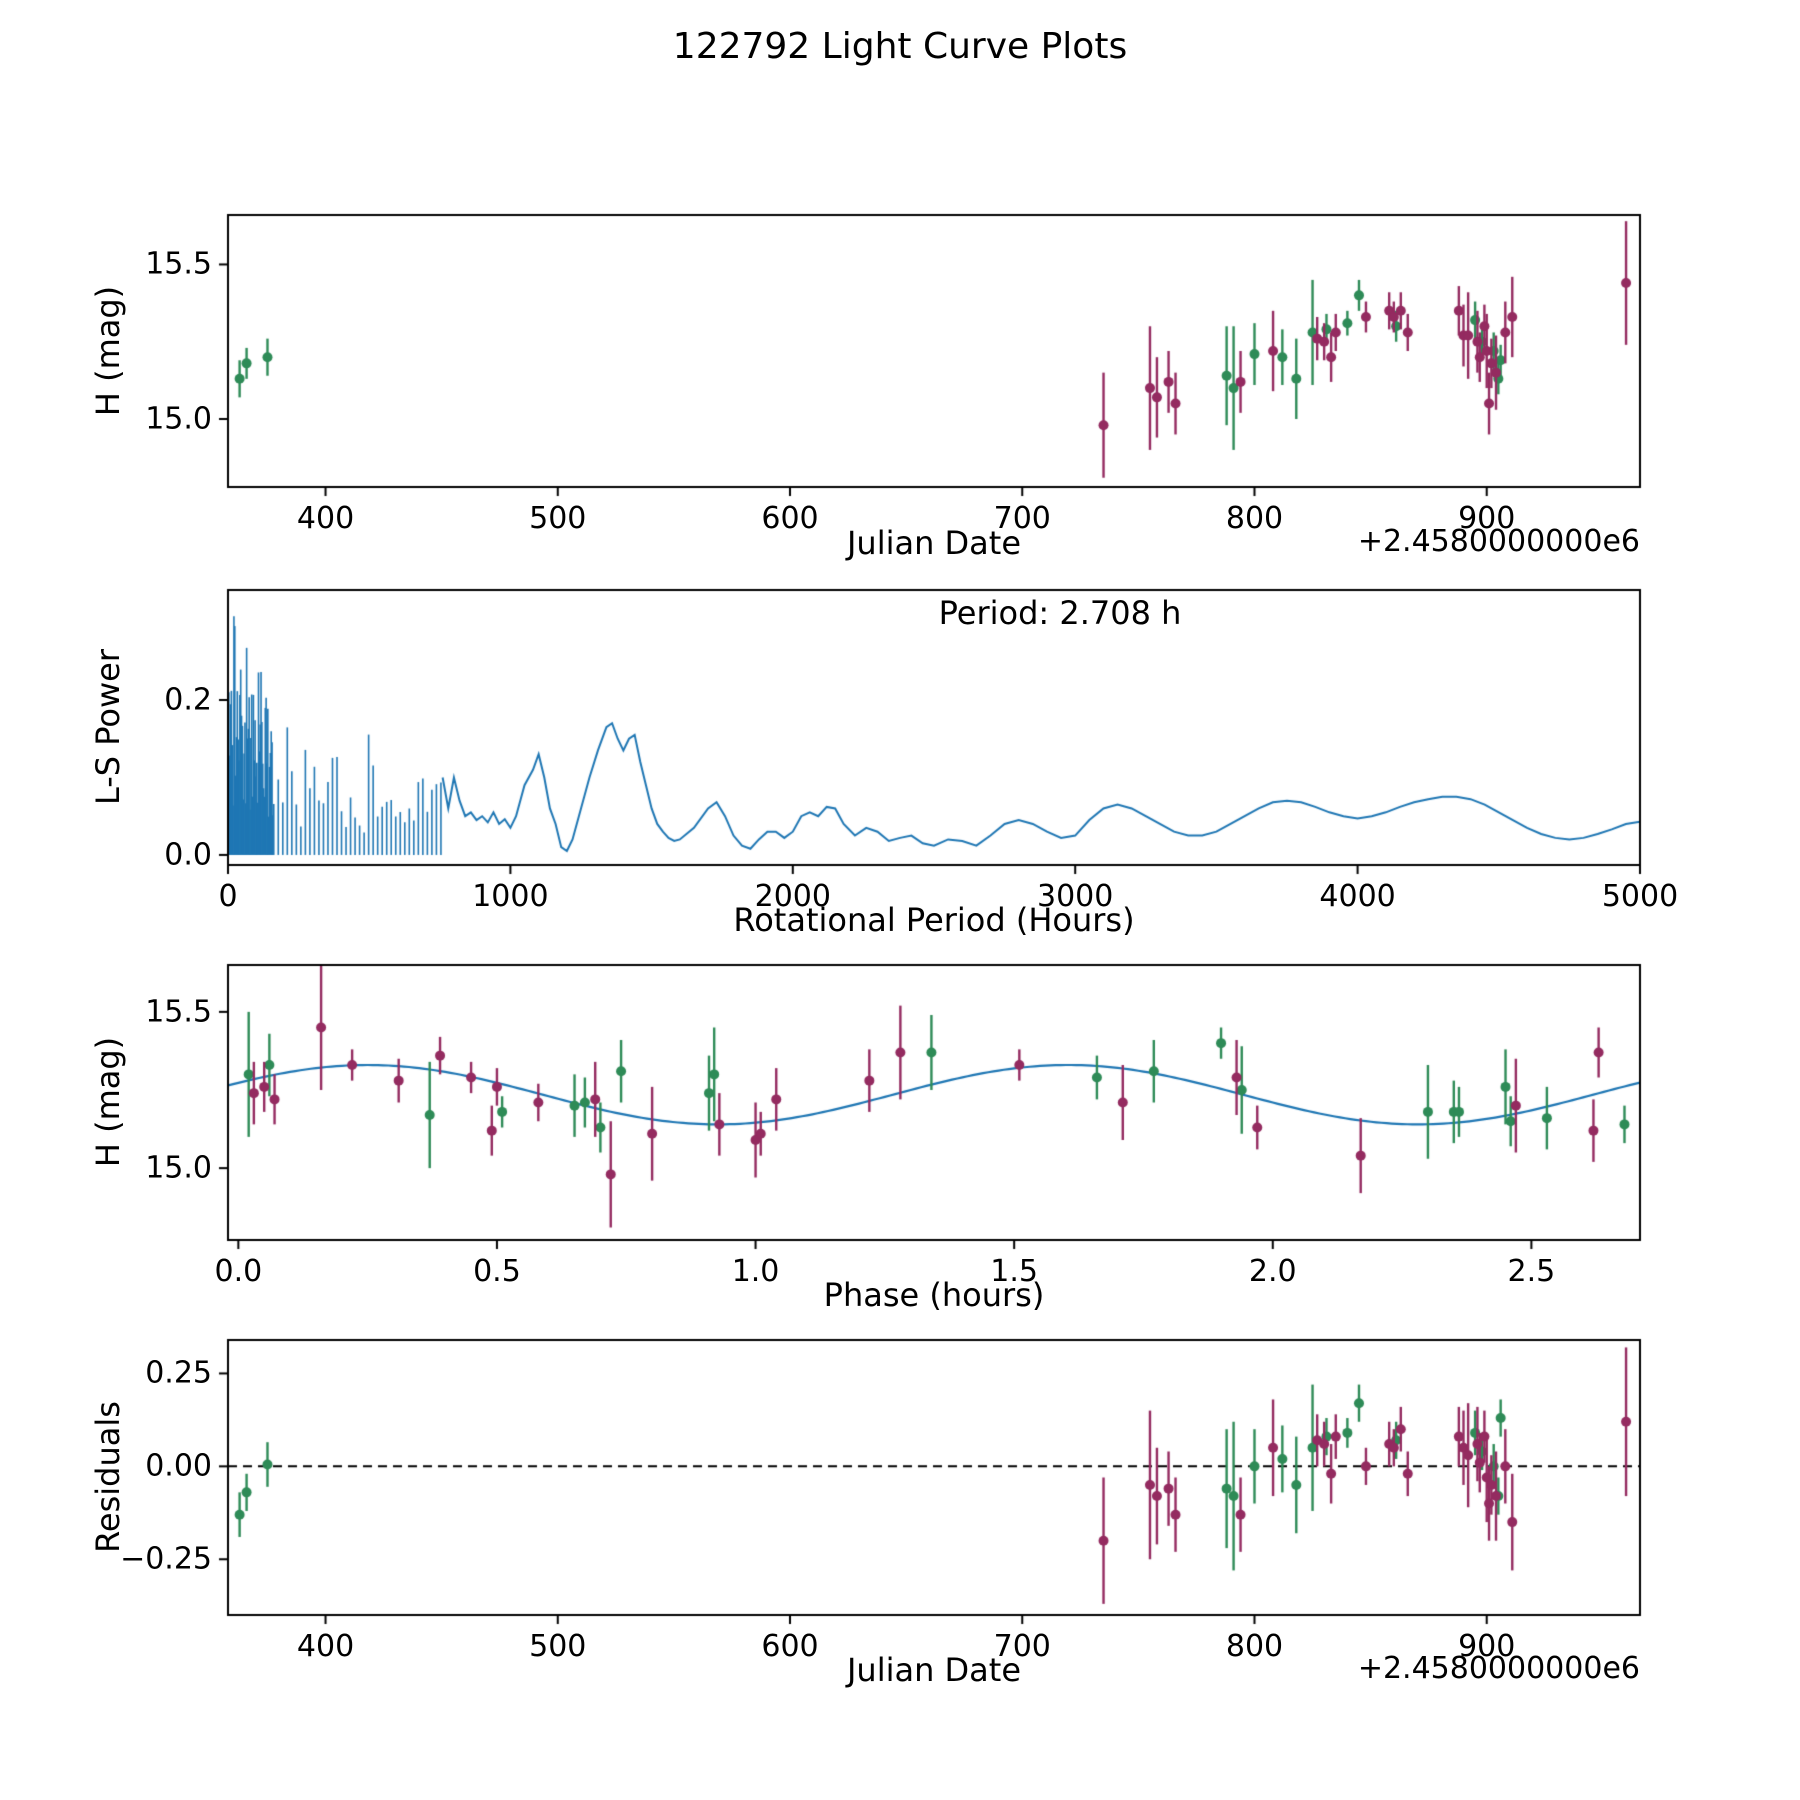  I want to click on phased-ytick-15.5: 15.5, so click(178, 1012).